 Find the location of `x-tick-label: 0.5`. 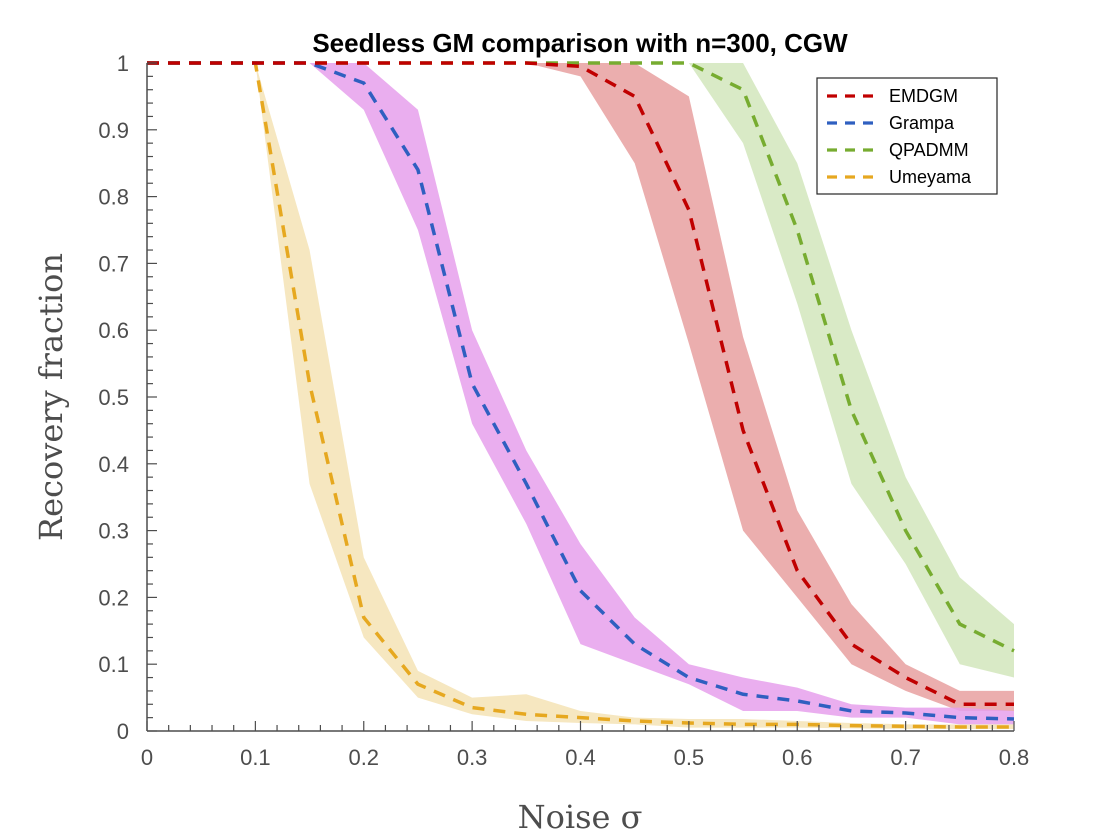

x-tick-label: 0.5 is located at coordinates (689, 757).